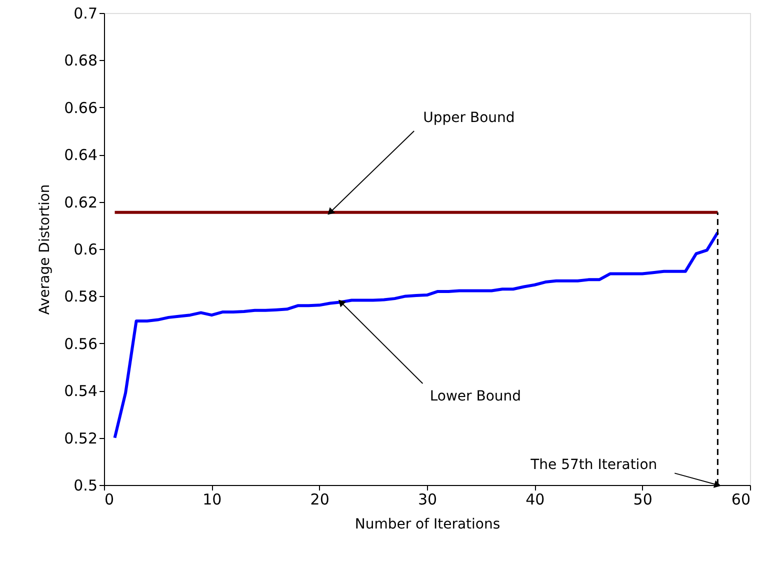 This screenshot has height=571, width=771. What do you see at coordinates (740, 499) in the screenshot?
I see `x-tick-label: 60` at bounding box center [740, 499].